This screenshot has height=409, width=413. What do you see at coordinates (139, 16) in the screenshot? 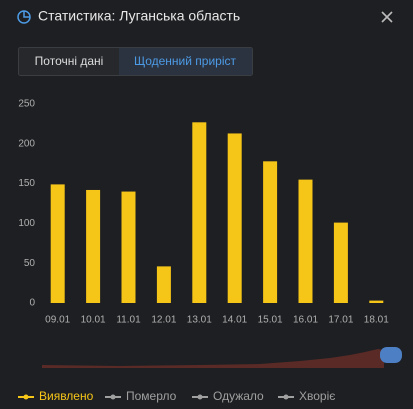
I see `window-title: Статистика: Луганська область` at bounding box center [139, 16].